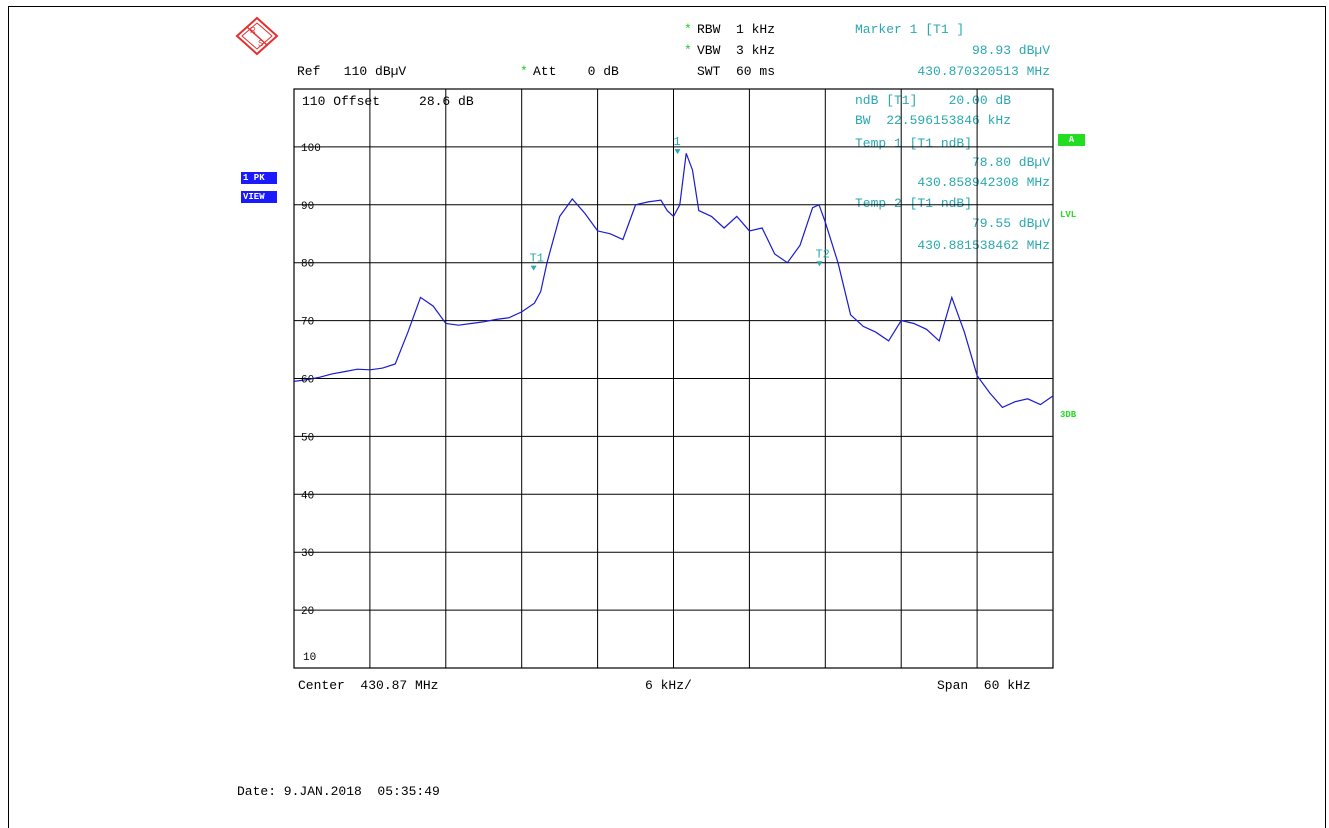 The height and width of the screenshot is (828, 1329). What do you see at coordinates (307, 265) in the screenshot?
I see `y-tick-label: 80` at bounding box center [307, 265].